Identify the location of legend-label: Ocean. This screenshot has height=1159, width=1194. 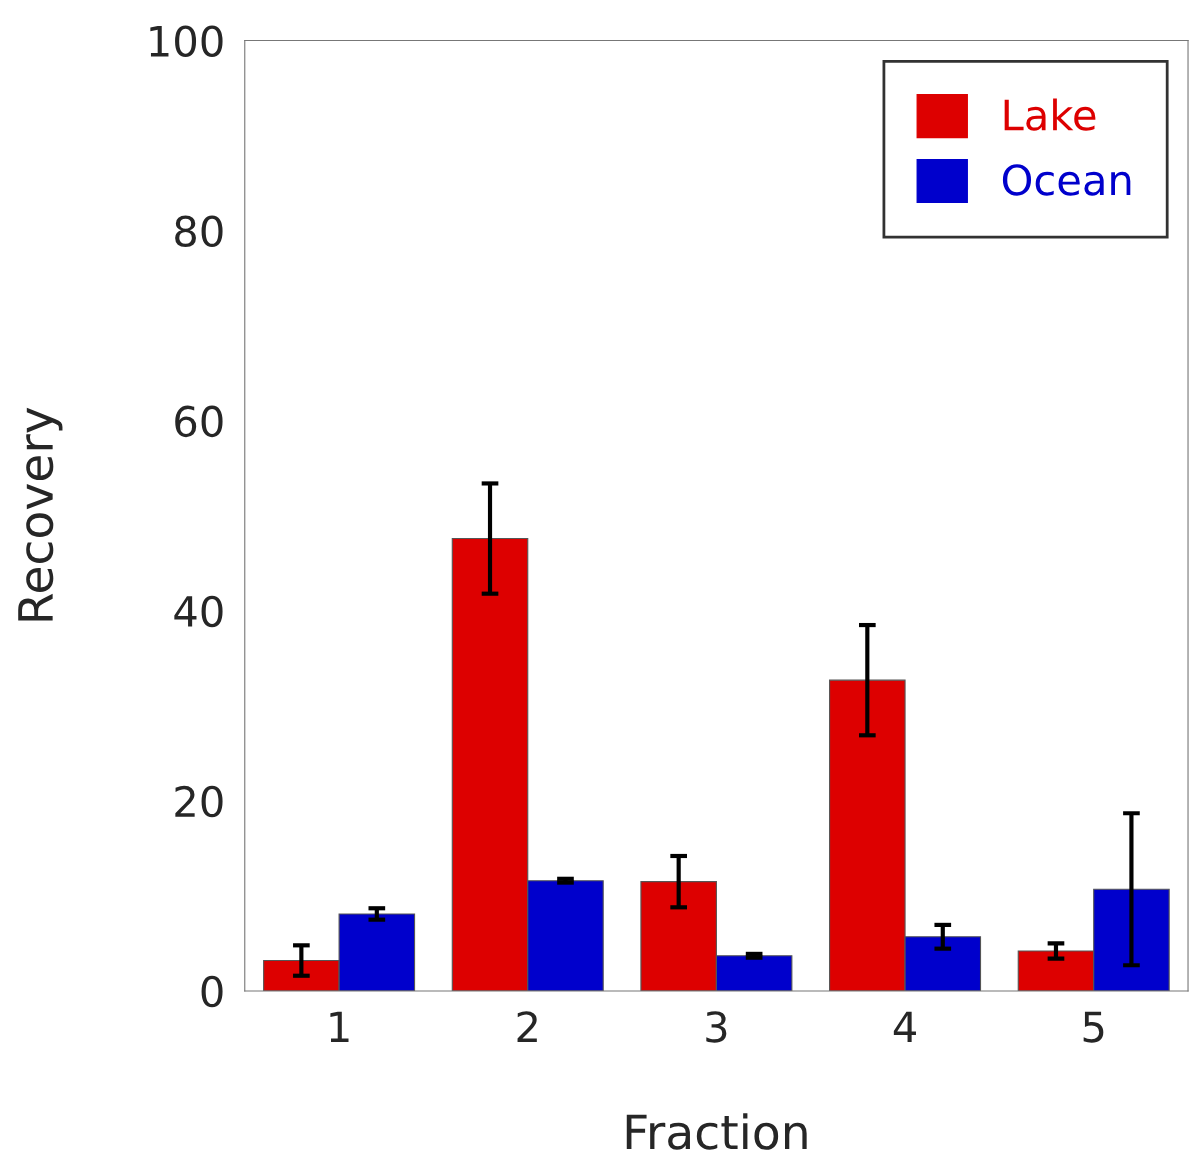
(1066, 180).